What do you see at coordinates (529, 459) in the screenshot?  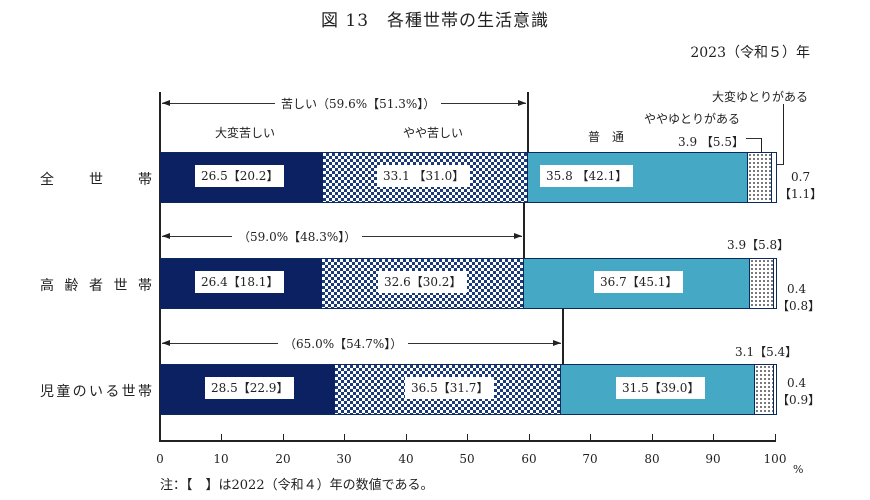 I see `x-tick-label: 60` at bounding box center [529, 459].